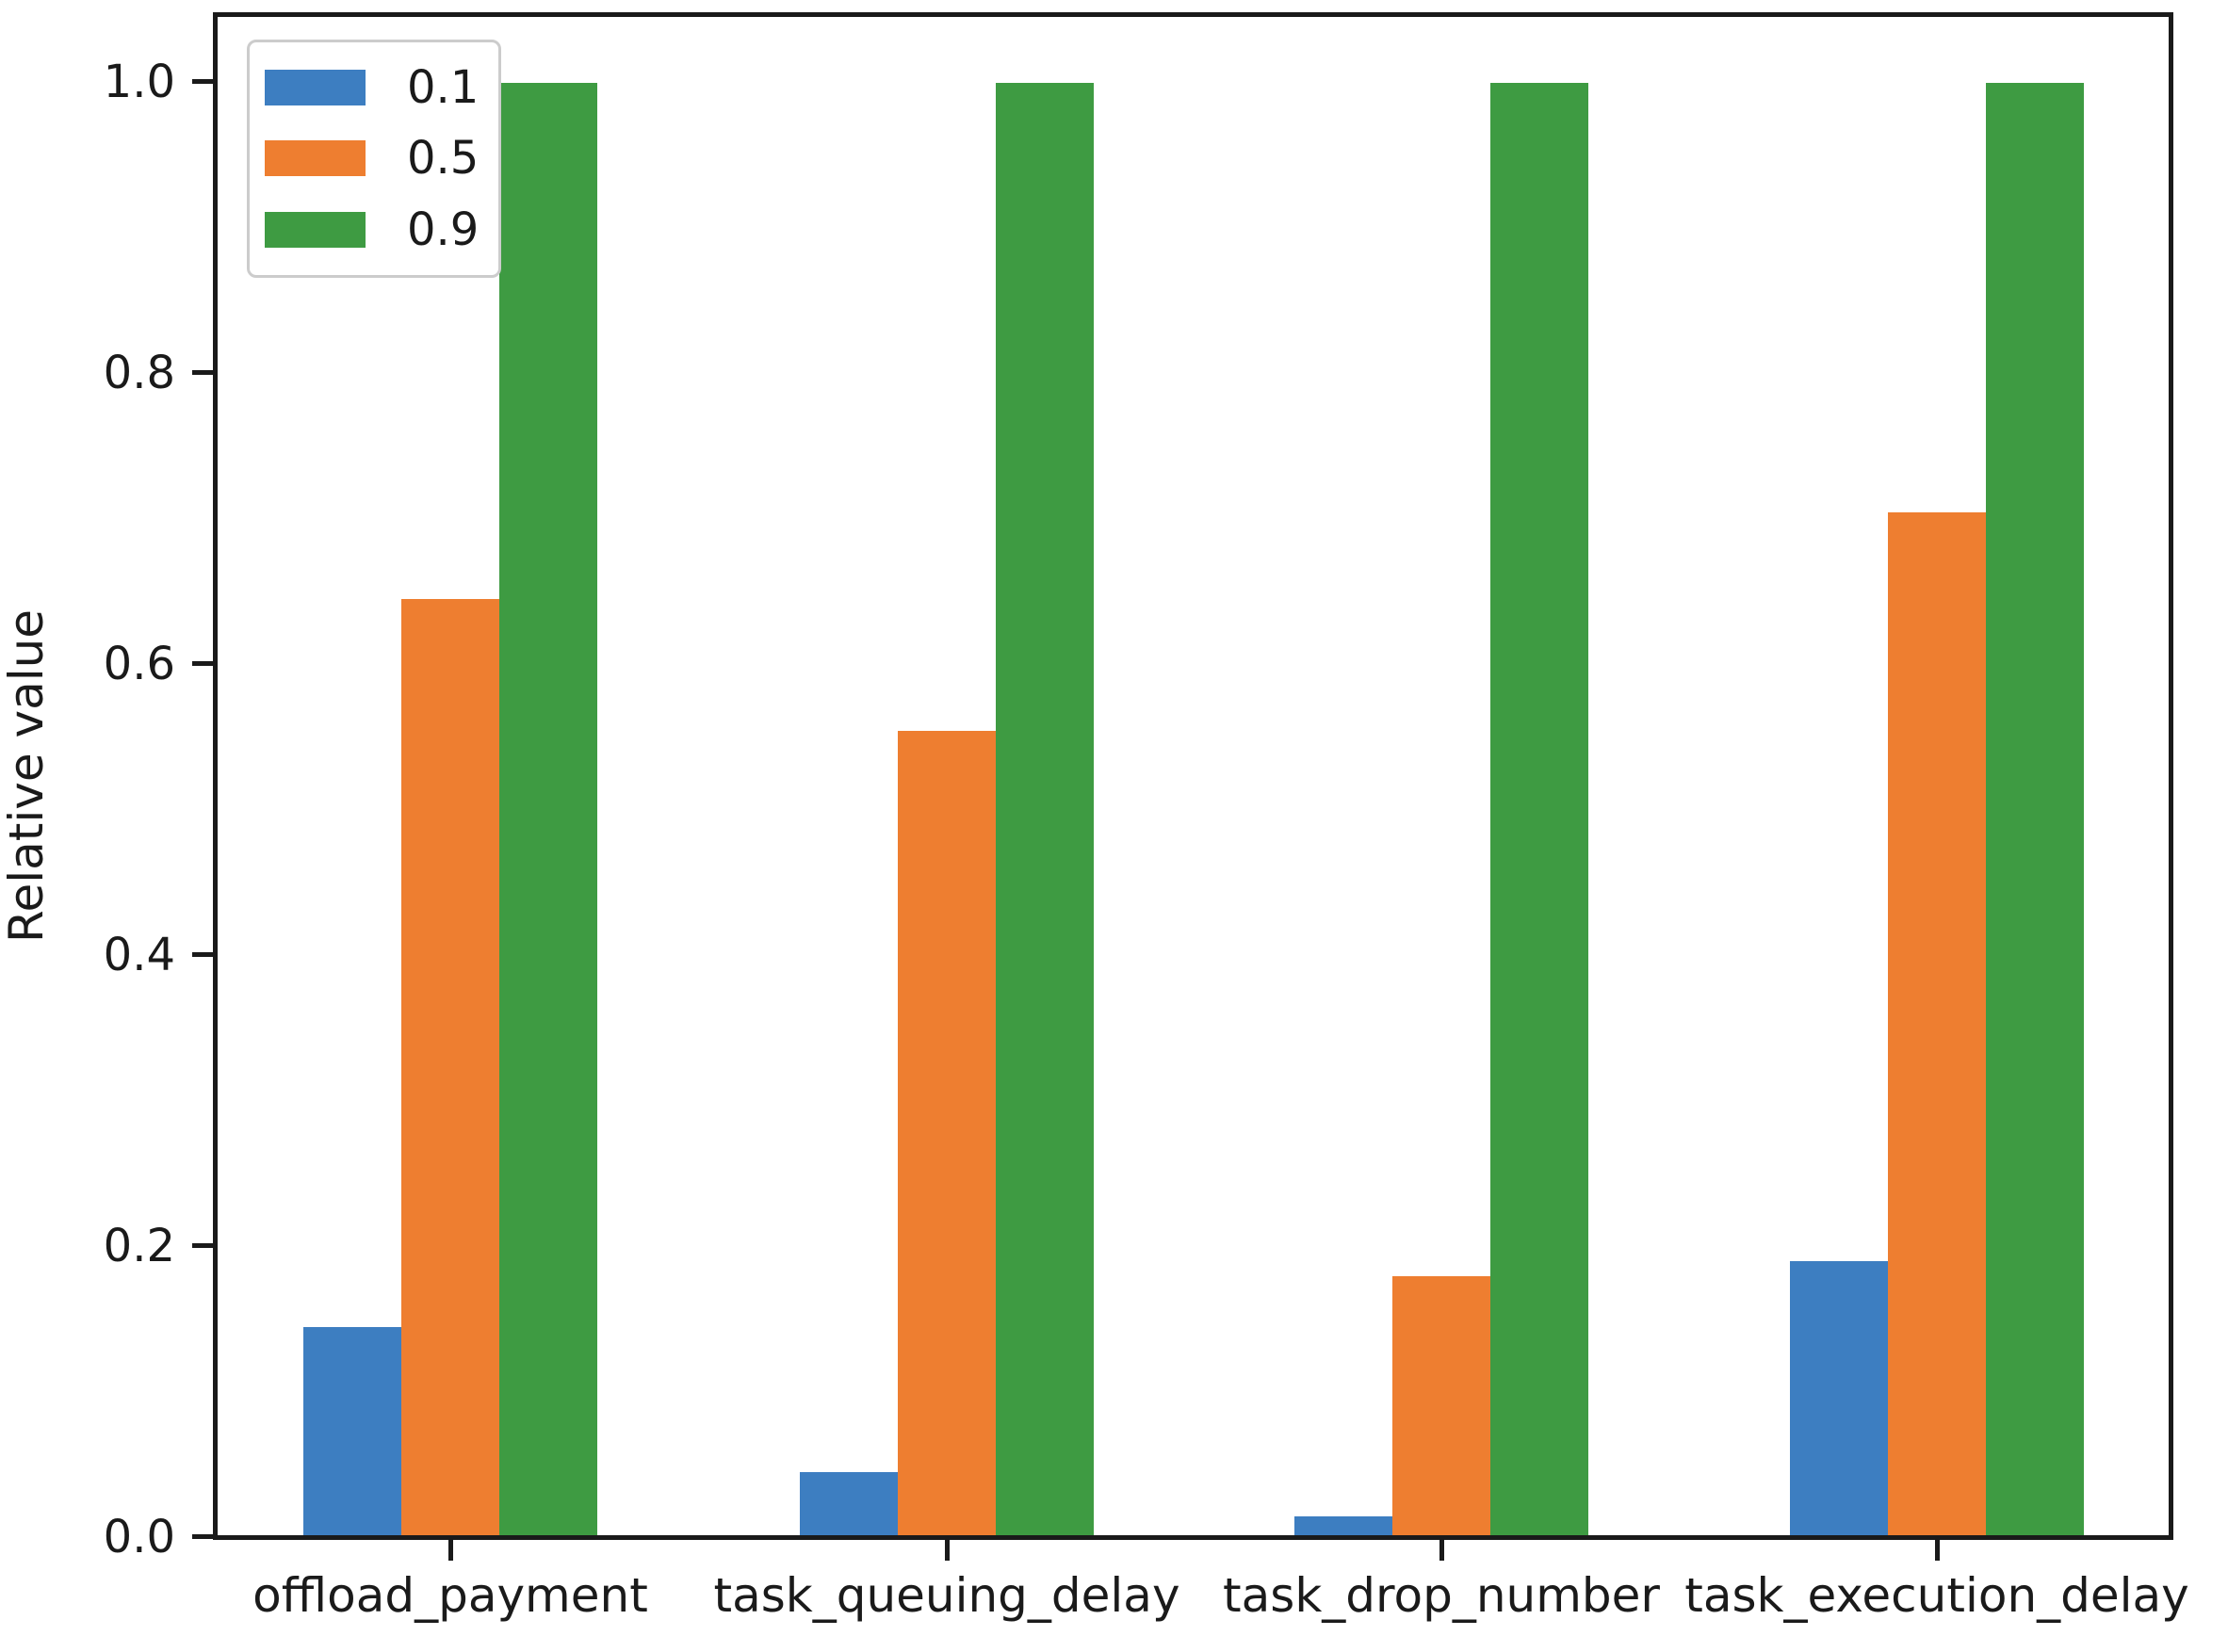 Image resolution: width=2228 pixels, height=1652 pixels. Describe the element at coordinates (316, 158) in the screenshot. I see `legend-swatch-0.5` at that location.